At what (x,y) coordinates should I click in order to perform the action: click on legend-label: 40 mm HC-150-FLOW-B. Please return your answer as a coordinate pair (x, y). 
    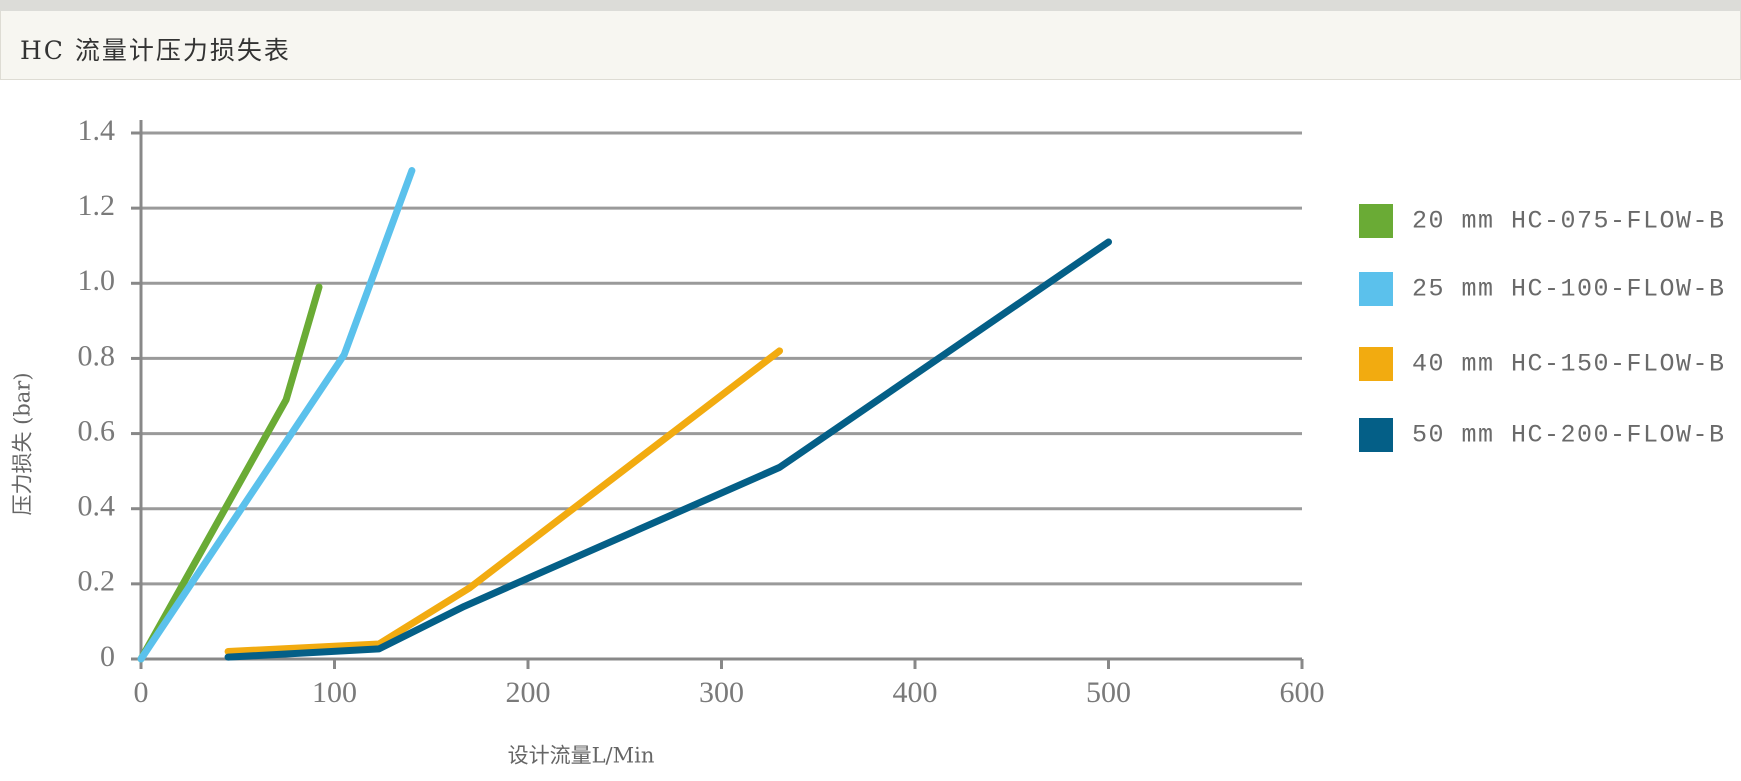
    Looking at the image, I should click on (1569, 364).